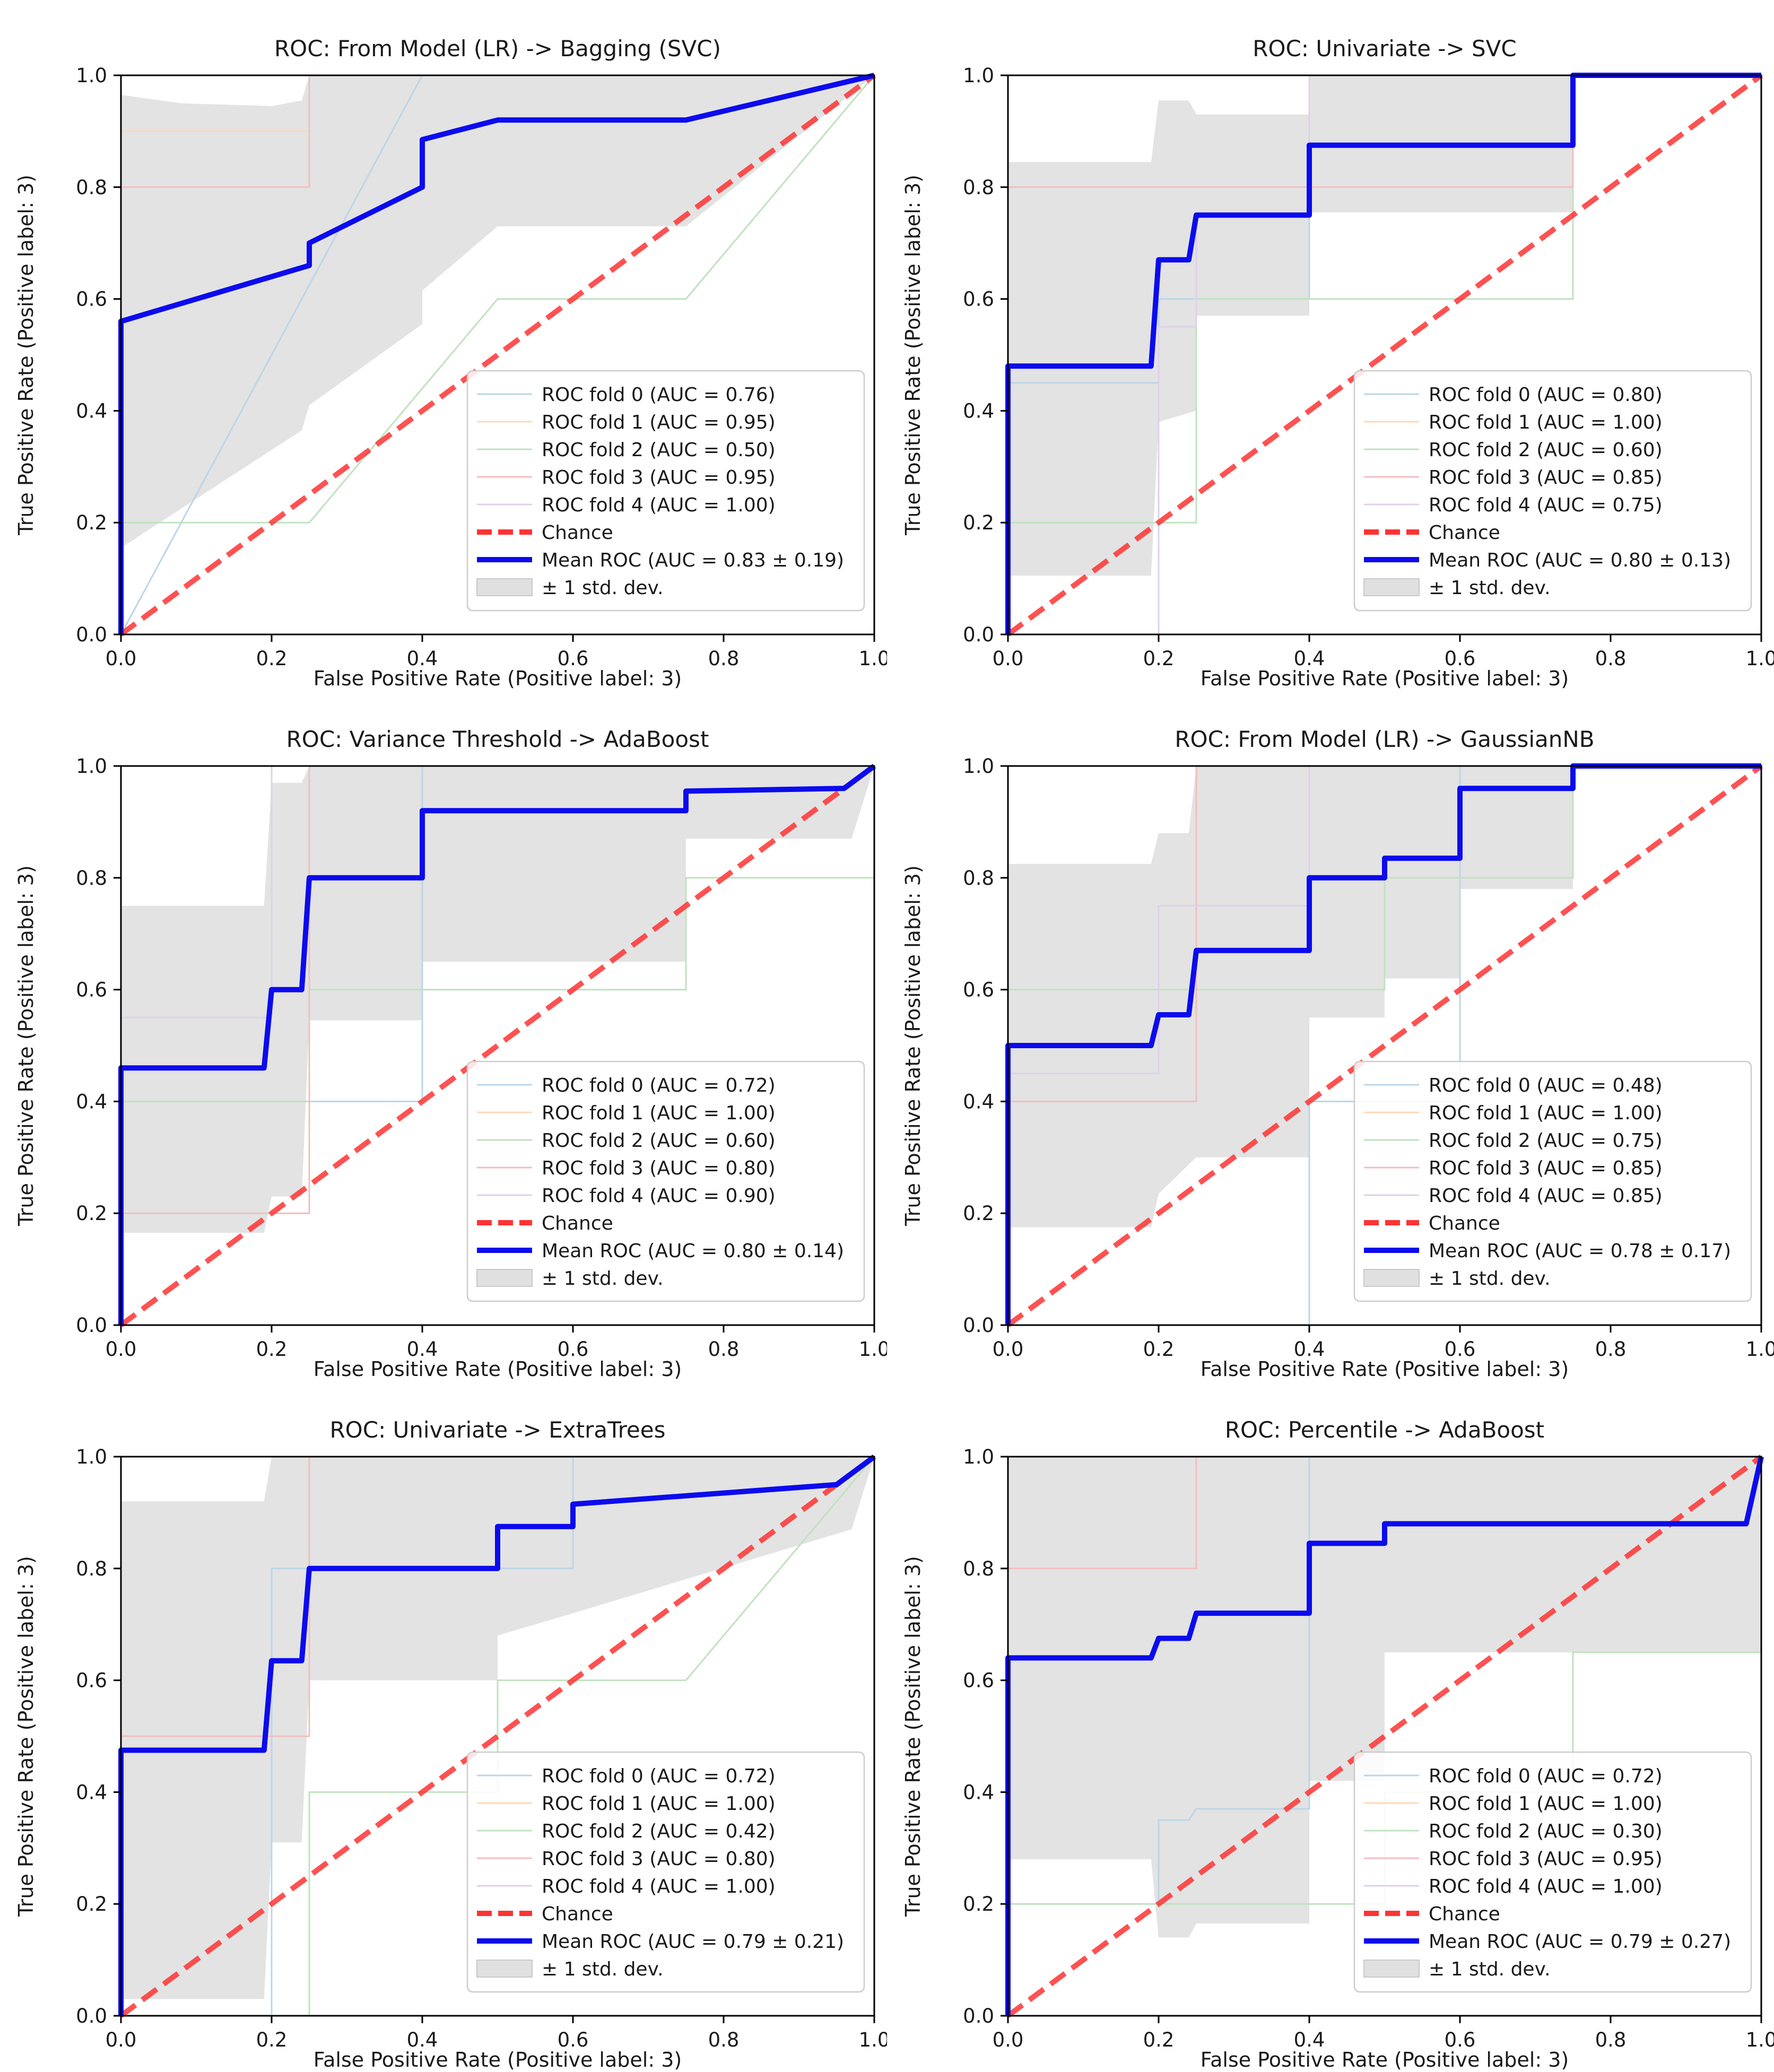  I want to click on chart-title: ROC: From Model (LR) -> Bagging (SVC), so click(497, 49).